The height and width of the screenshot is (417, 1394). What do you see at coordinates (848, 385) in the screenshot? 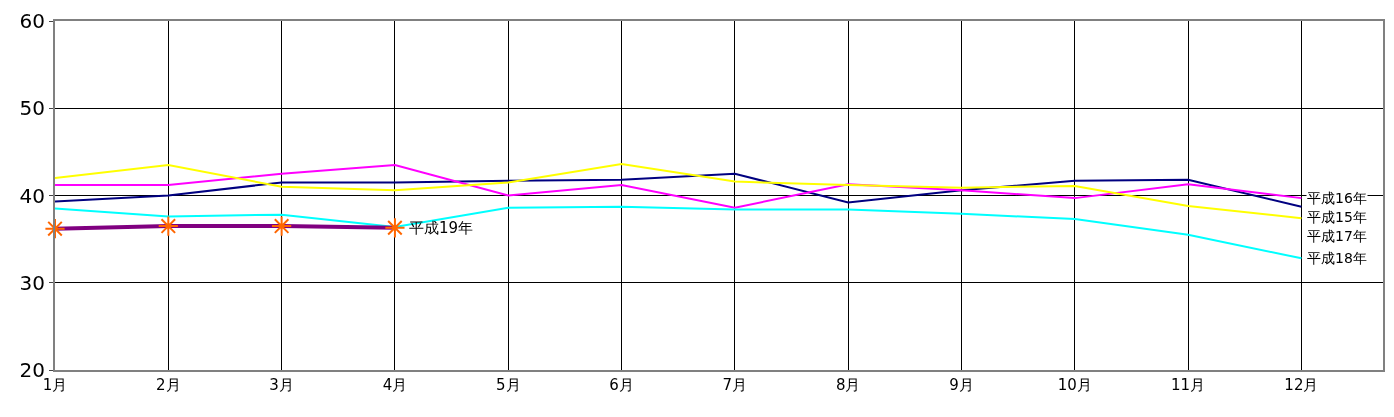
I see `x-tick-label: 8月` at bounding box center [848, 385].